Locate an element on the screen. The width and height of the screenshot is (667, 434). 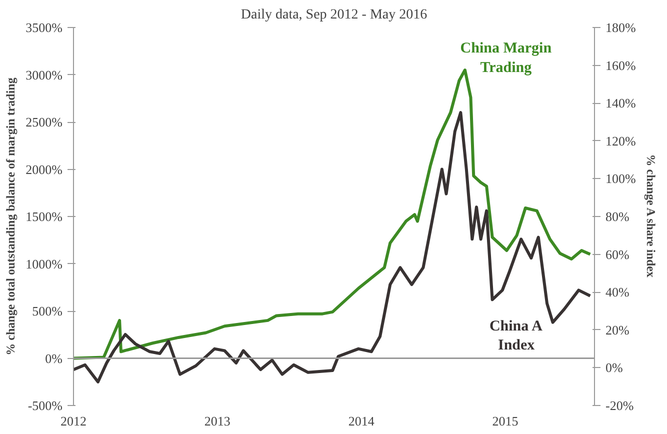
y-tick-label: 1000% is located at coordinates (44, 264).